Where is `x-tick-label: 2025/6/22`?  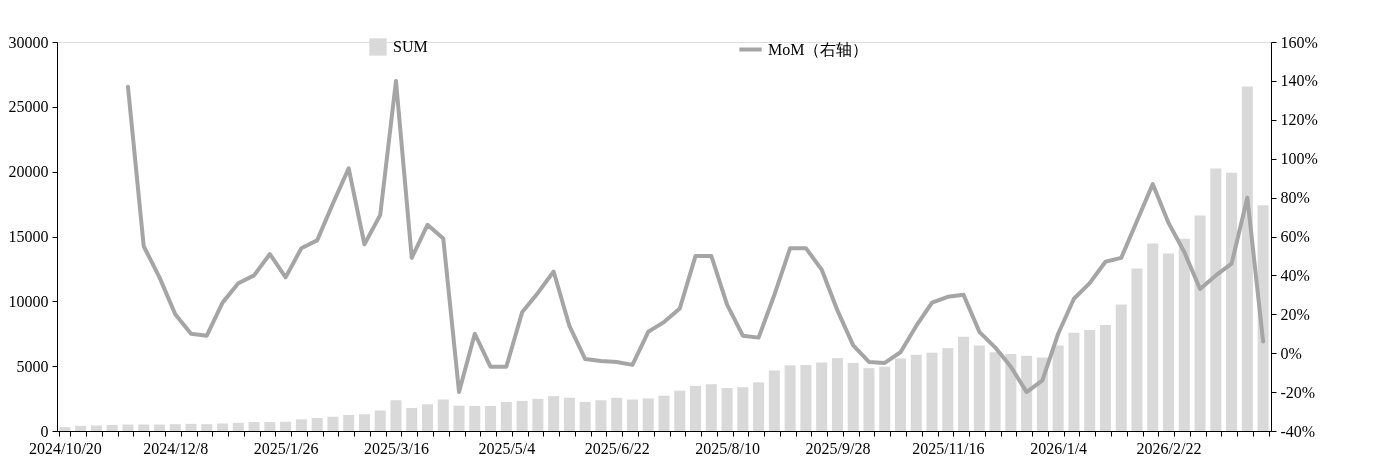 x-tick-label: 2025/6/22 is located at coordinates (617, 448).